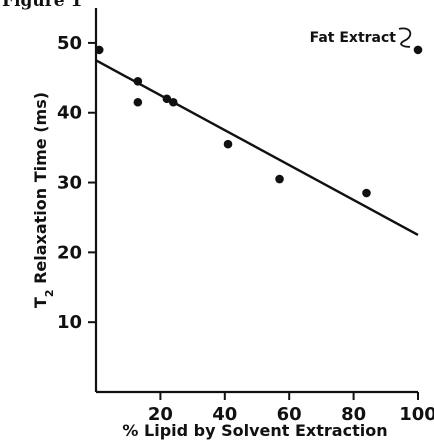 This screenshot has width=434, height=440. I want to click on x-axis-title: % Lipid by Solvent Extraction, so click(254, 430).